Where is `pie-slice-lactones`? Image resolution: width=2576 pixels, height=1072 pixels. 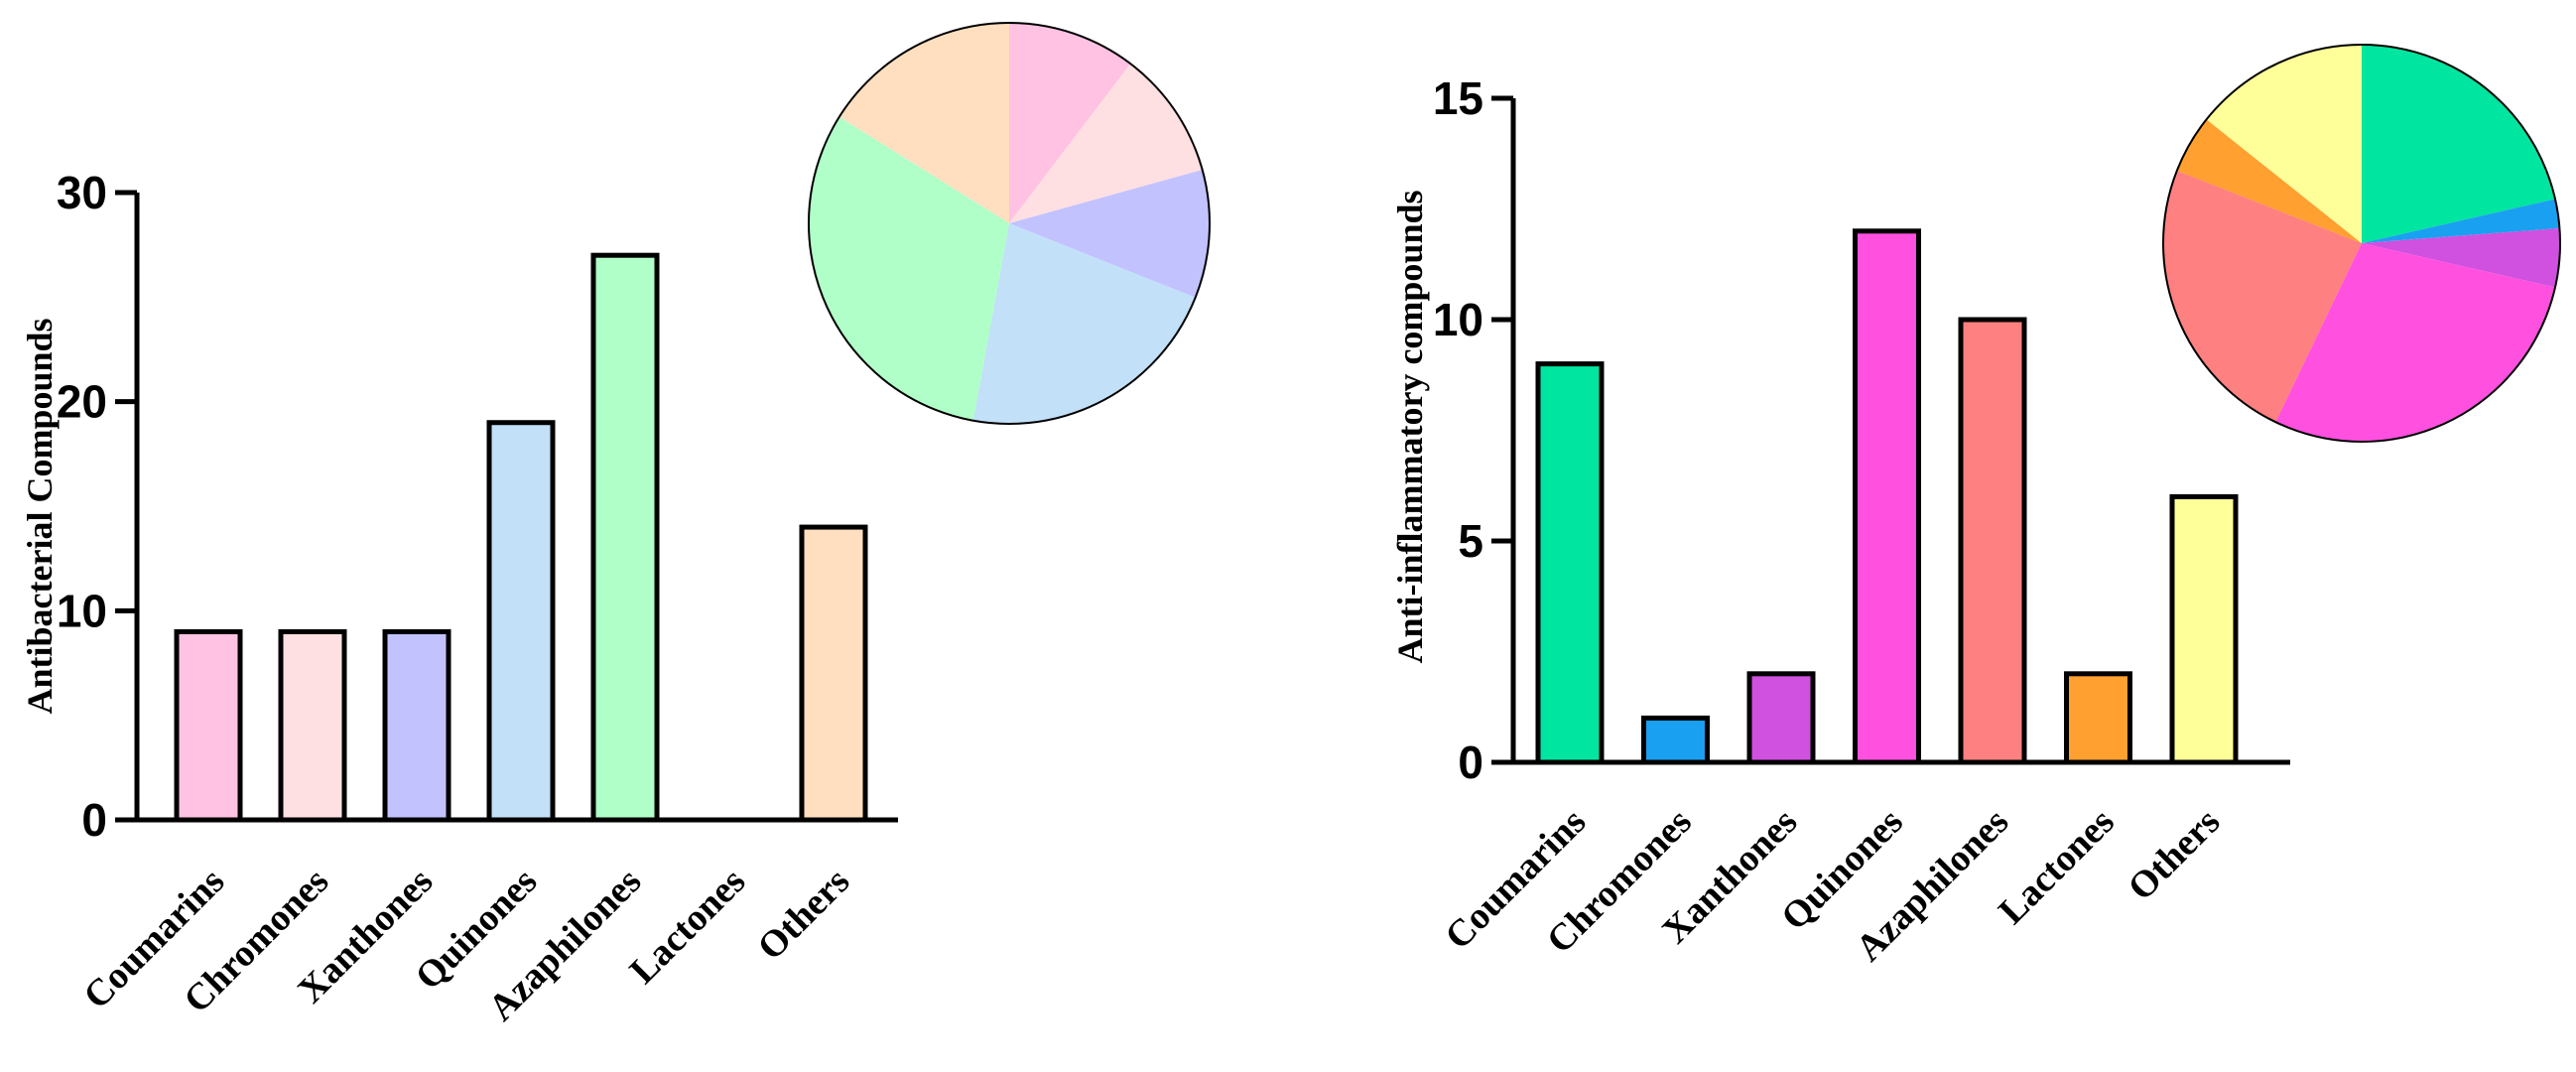
pie-slice-lactones is located at coordinates (2269, 181).